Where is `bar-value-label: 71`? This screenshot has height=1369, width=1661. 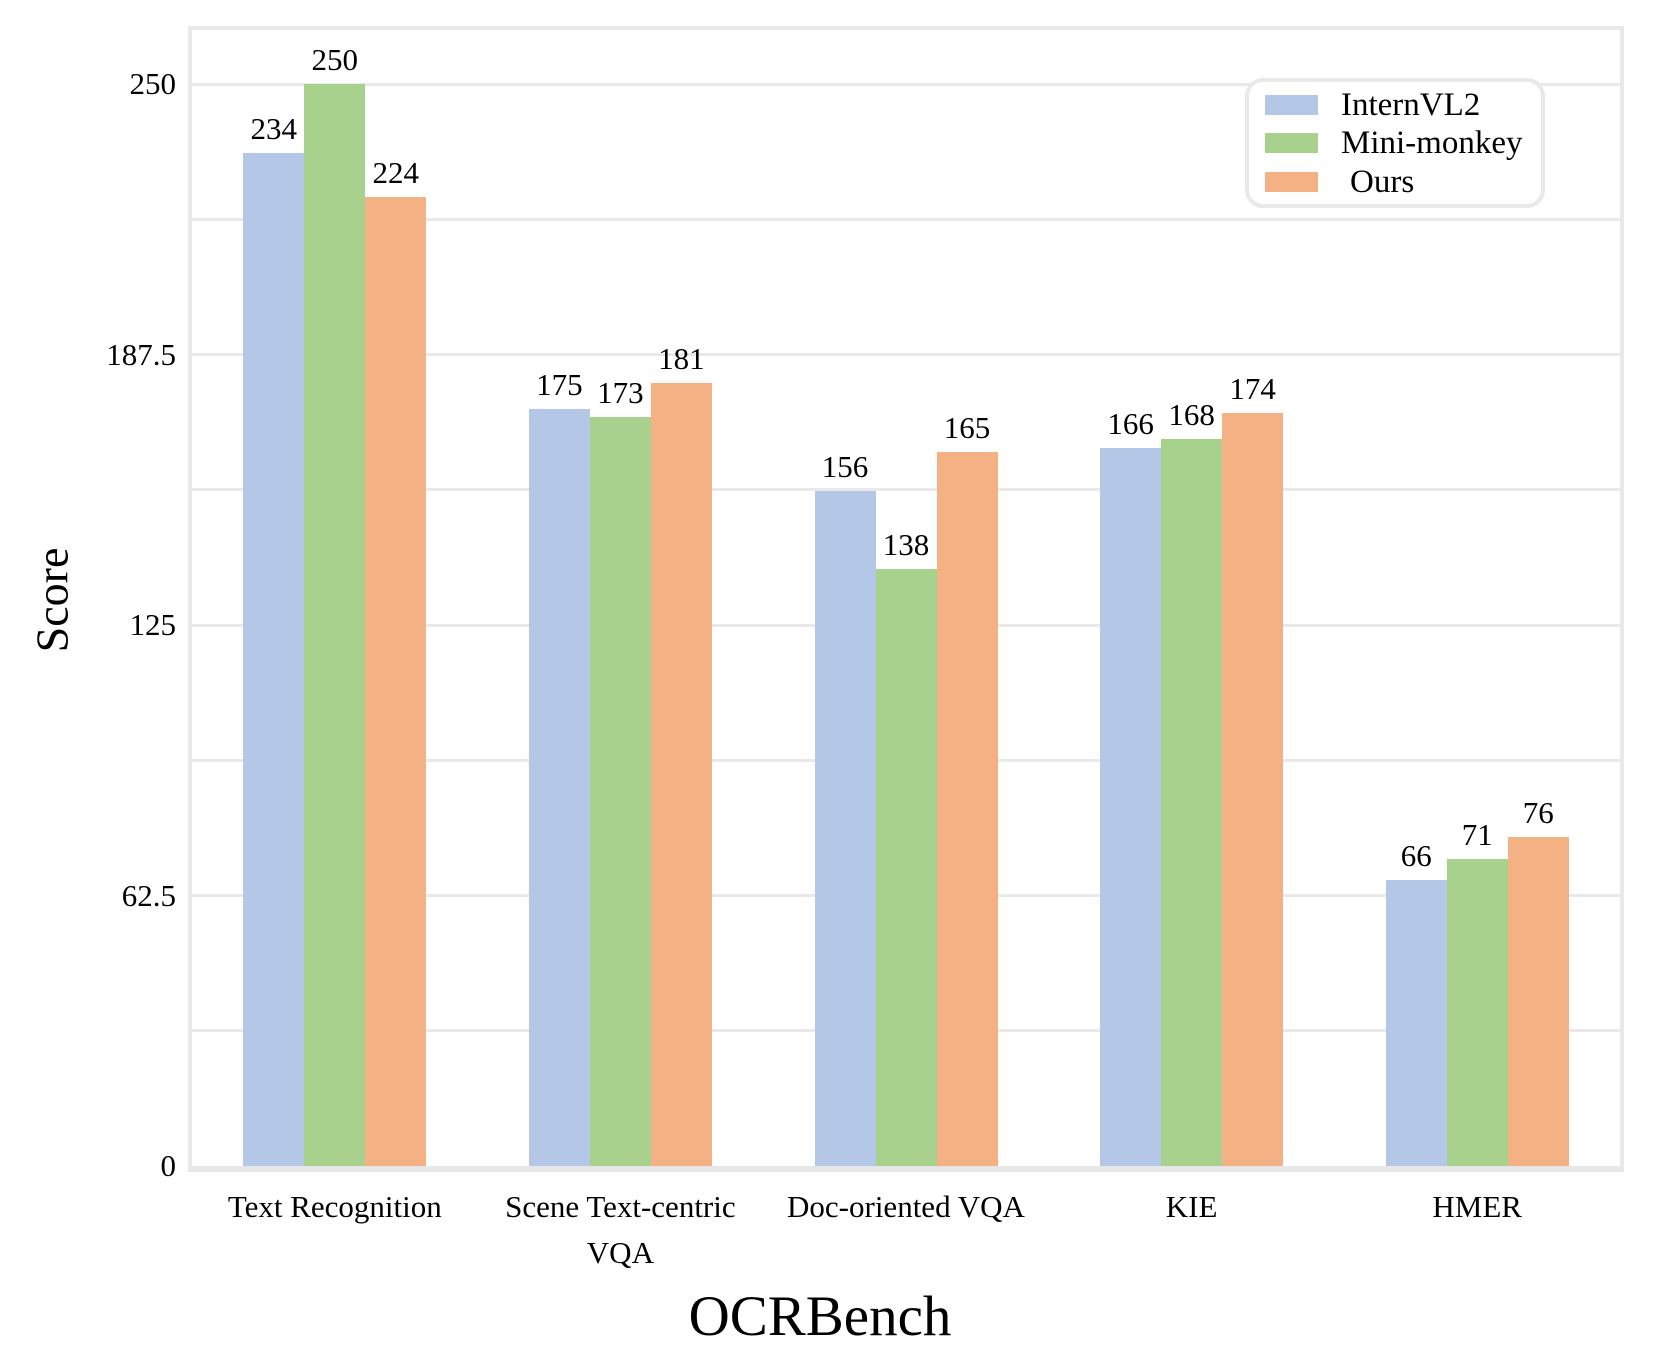
bar-value-label: 71 is located at coordinates (1477, 834).